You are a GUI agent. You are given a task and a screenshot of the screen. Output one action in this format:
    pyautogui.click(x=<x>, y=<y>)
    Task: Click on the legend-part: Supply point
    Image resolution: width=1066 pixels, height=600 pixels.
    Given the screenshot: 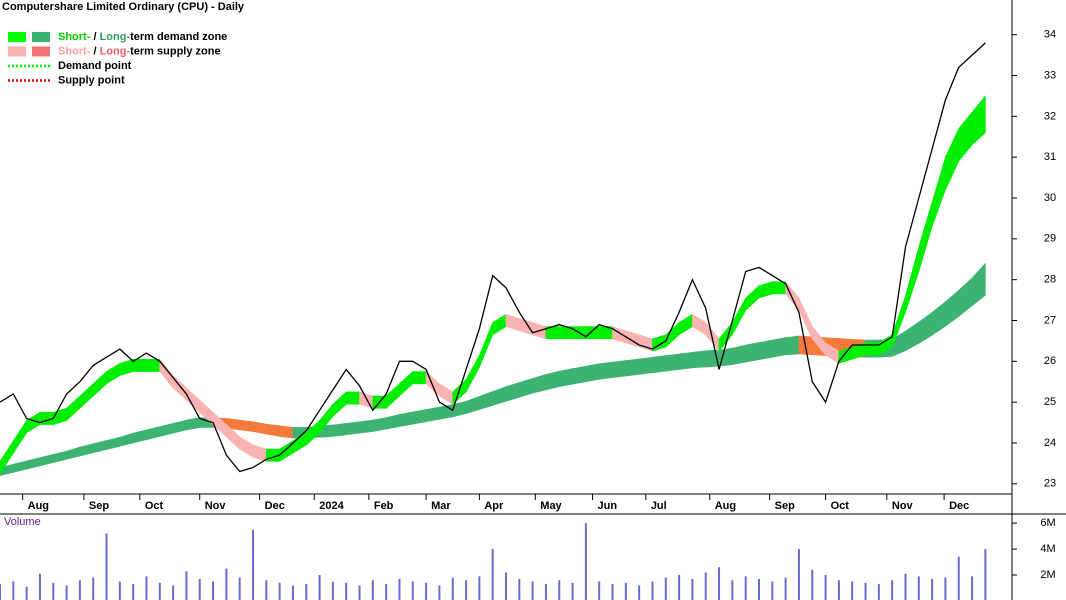 What is the action you would take?
    pyautogui.click(x=91, y=80)
    